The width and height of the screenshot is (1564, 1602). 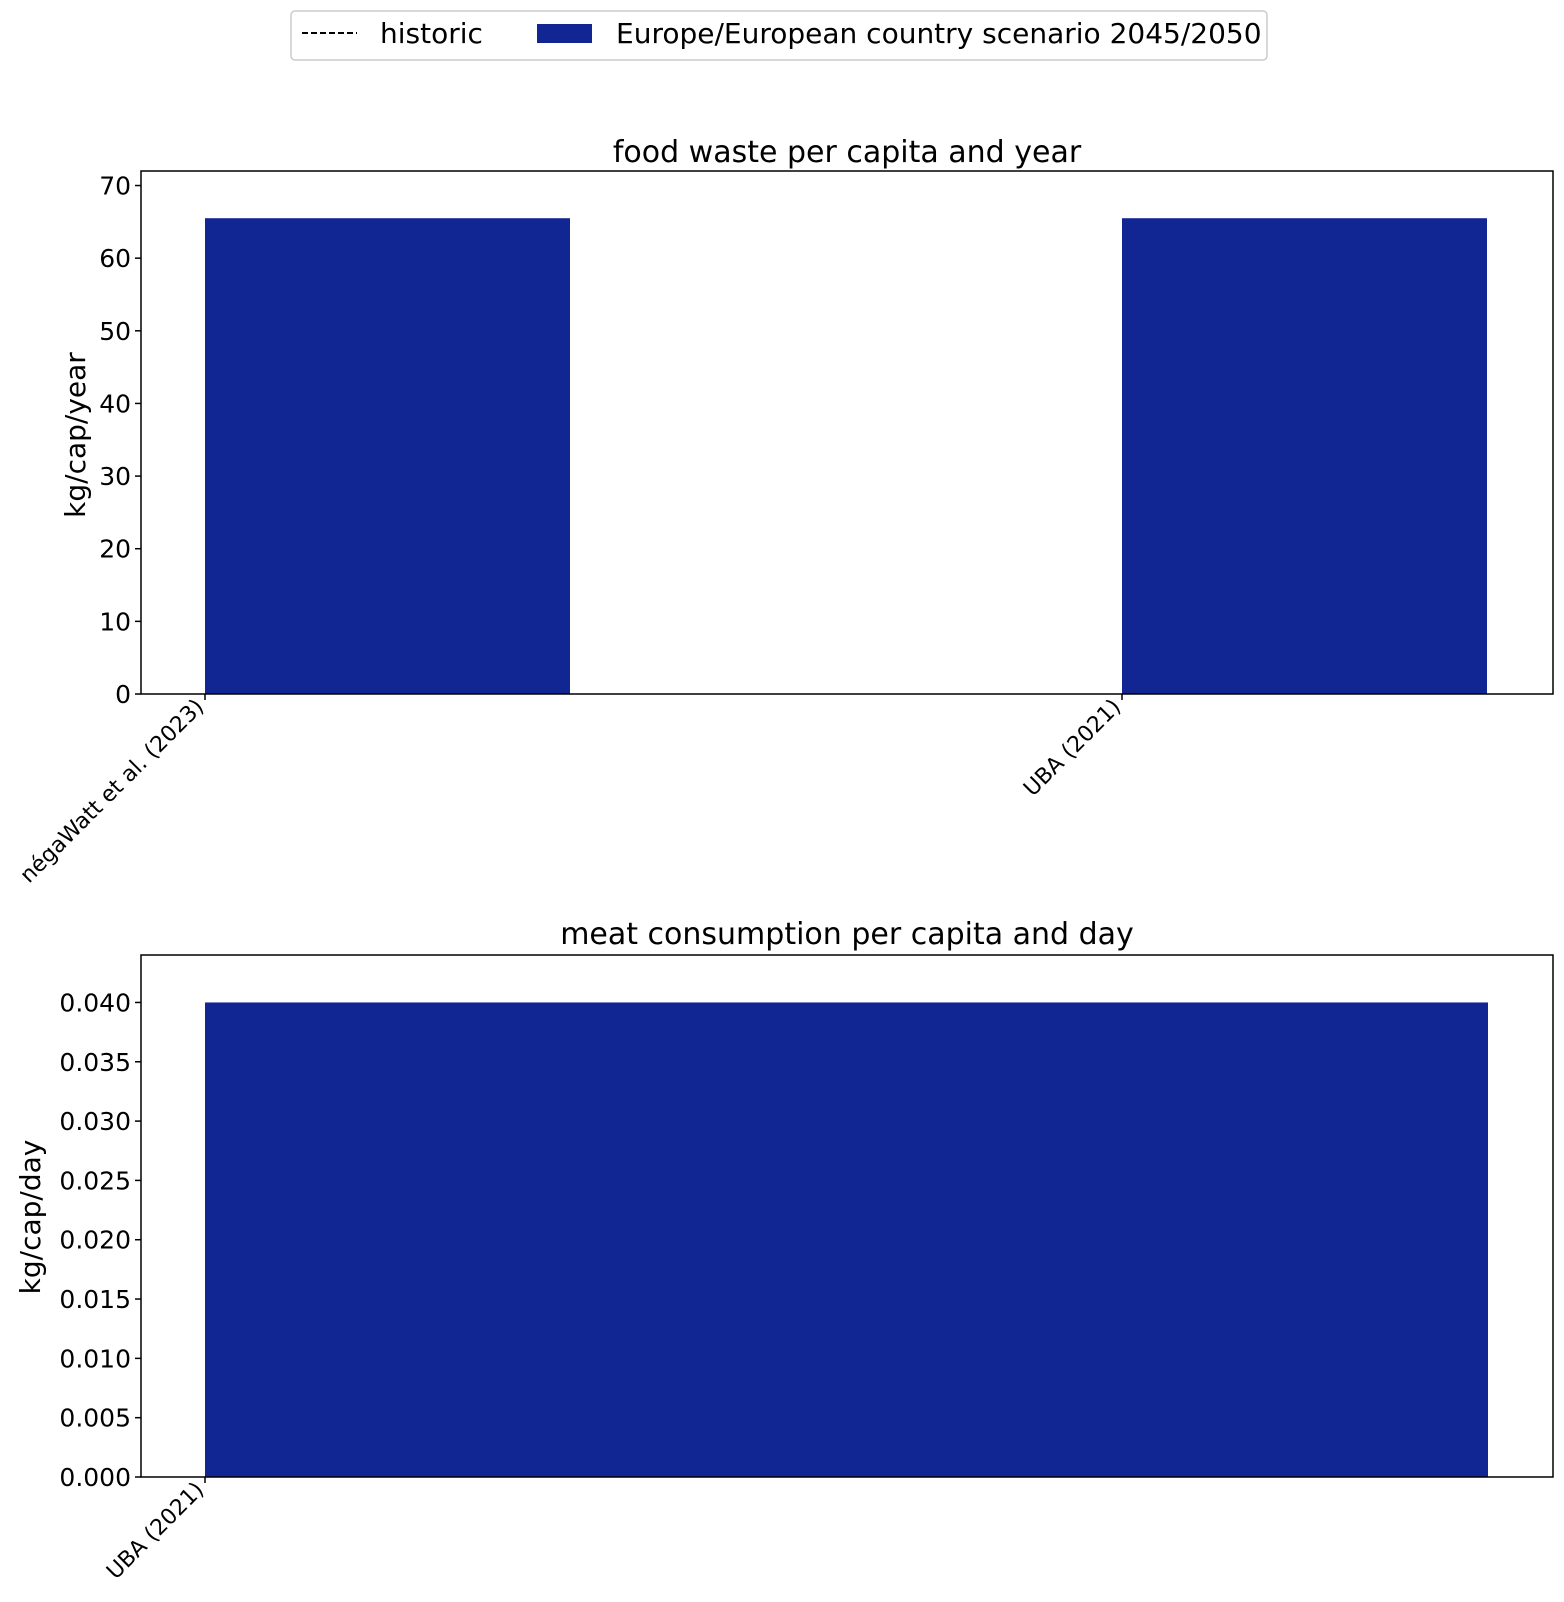 I want to click on x-ticks: négaWatt et al. (2023) UBA (2021), so click(x=571, y=791).